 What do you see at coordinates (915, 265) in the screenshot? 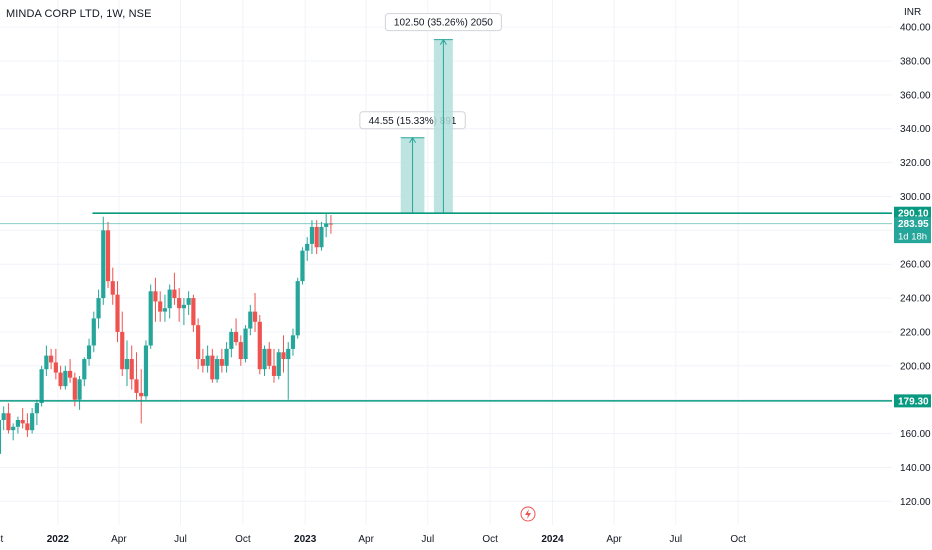
I see `y-tick-label: 260.00` at bounding box center [915, 265].